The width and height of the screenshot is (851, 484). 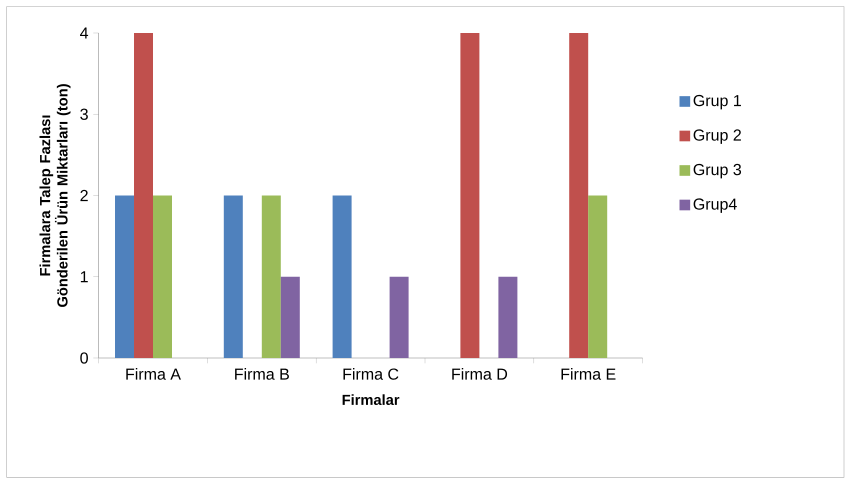 What do you see at coordinates (370, 374) in the screenshot?
I see `x-tick-label: Firma C` at bounding box center [370, 374].